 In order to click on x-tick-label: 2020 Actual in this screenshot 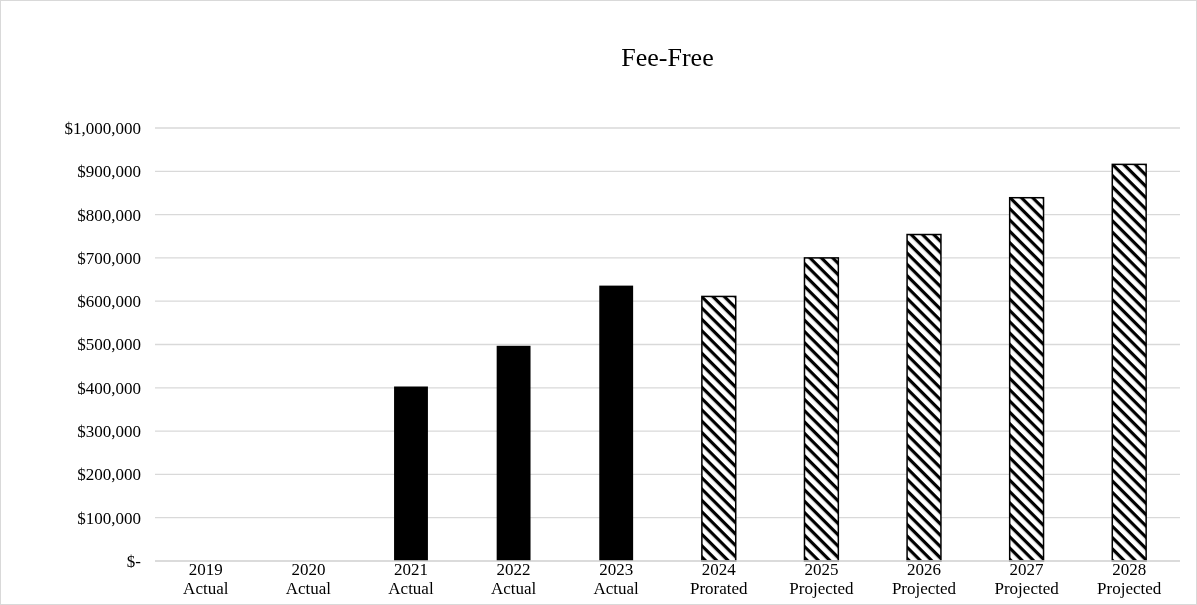, I will do `click(308, 579)`.